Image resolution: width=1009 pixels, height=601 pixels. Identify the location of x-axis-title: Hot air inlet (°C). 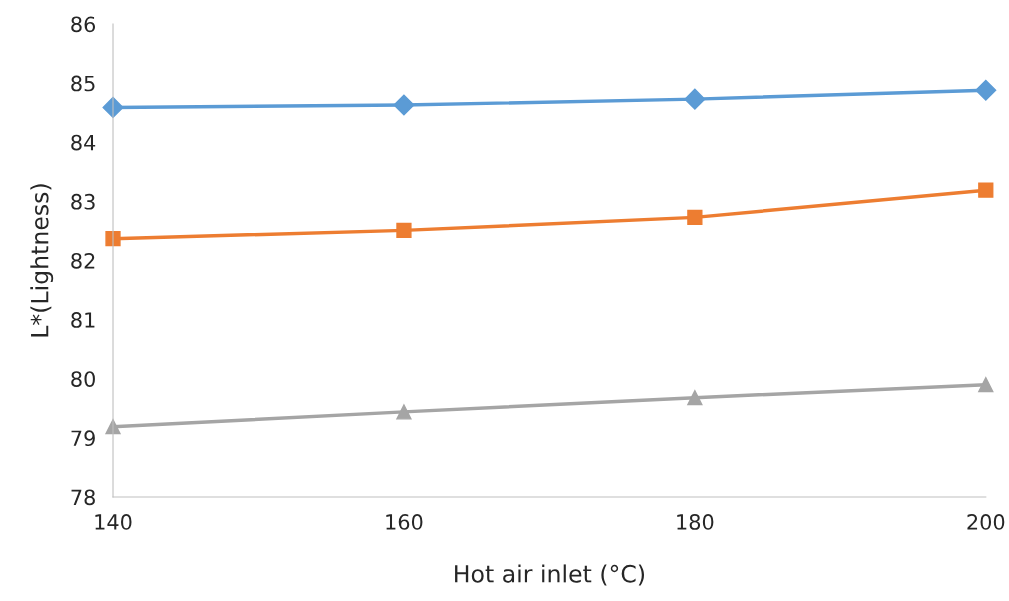
(550, 575).